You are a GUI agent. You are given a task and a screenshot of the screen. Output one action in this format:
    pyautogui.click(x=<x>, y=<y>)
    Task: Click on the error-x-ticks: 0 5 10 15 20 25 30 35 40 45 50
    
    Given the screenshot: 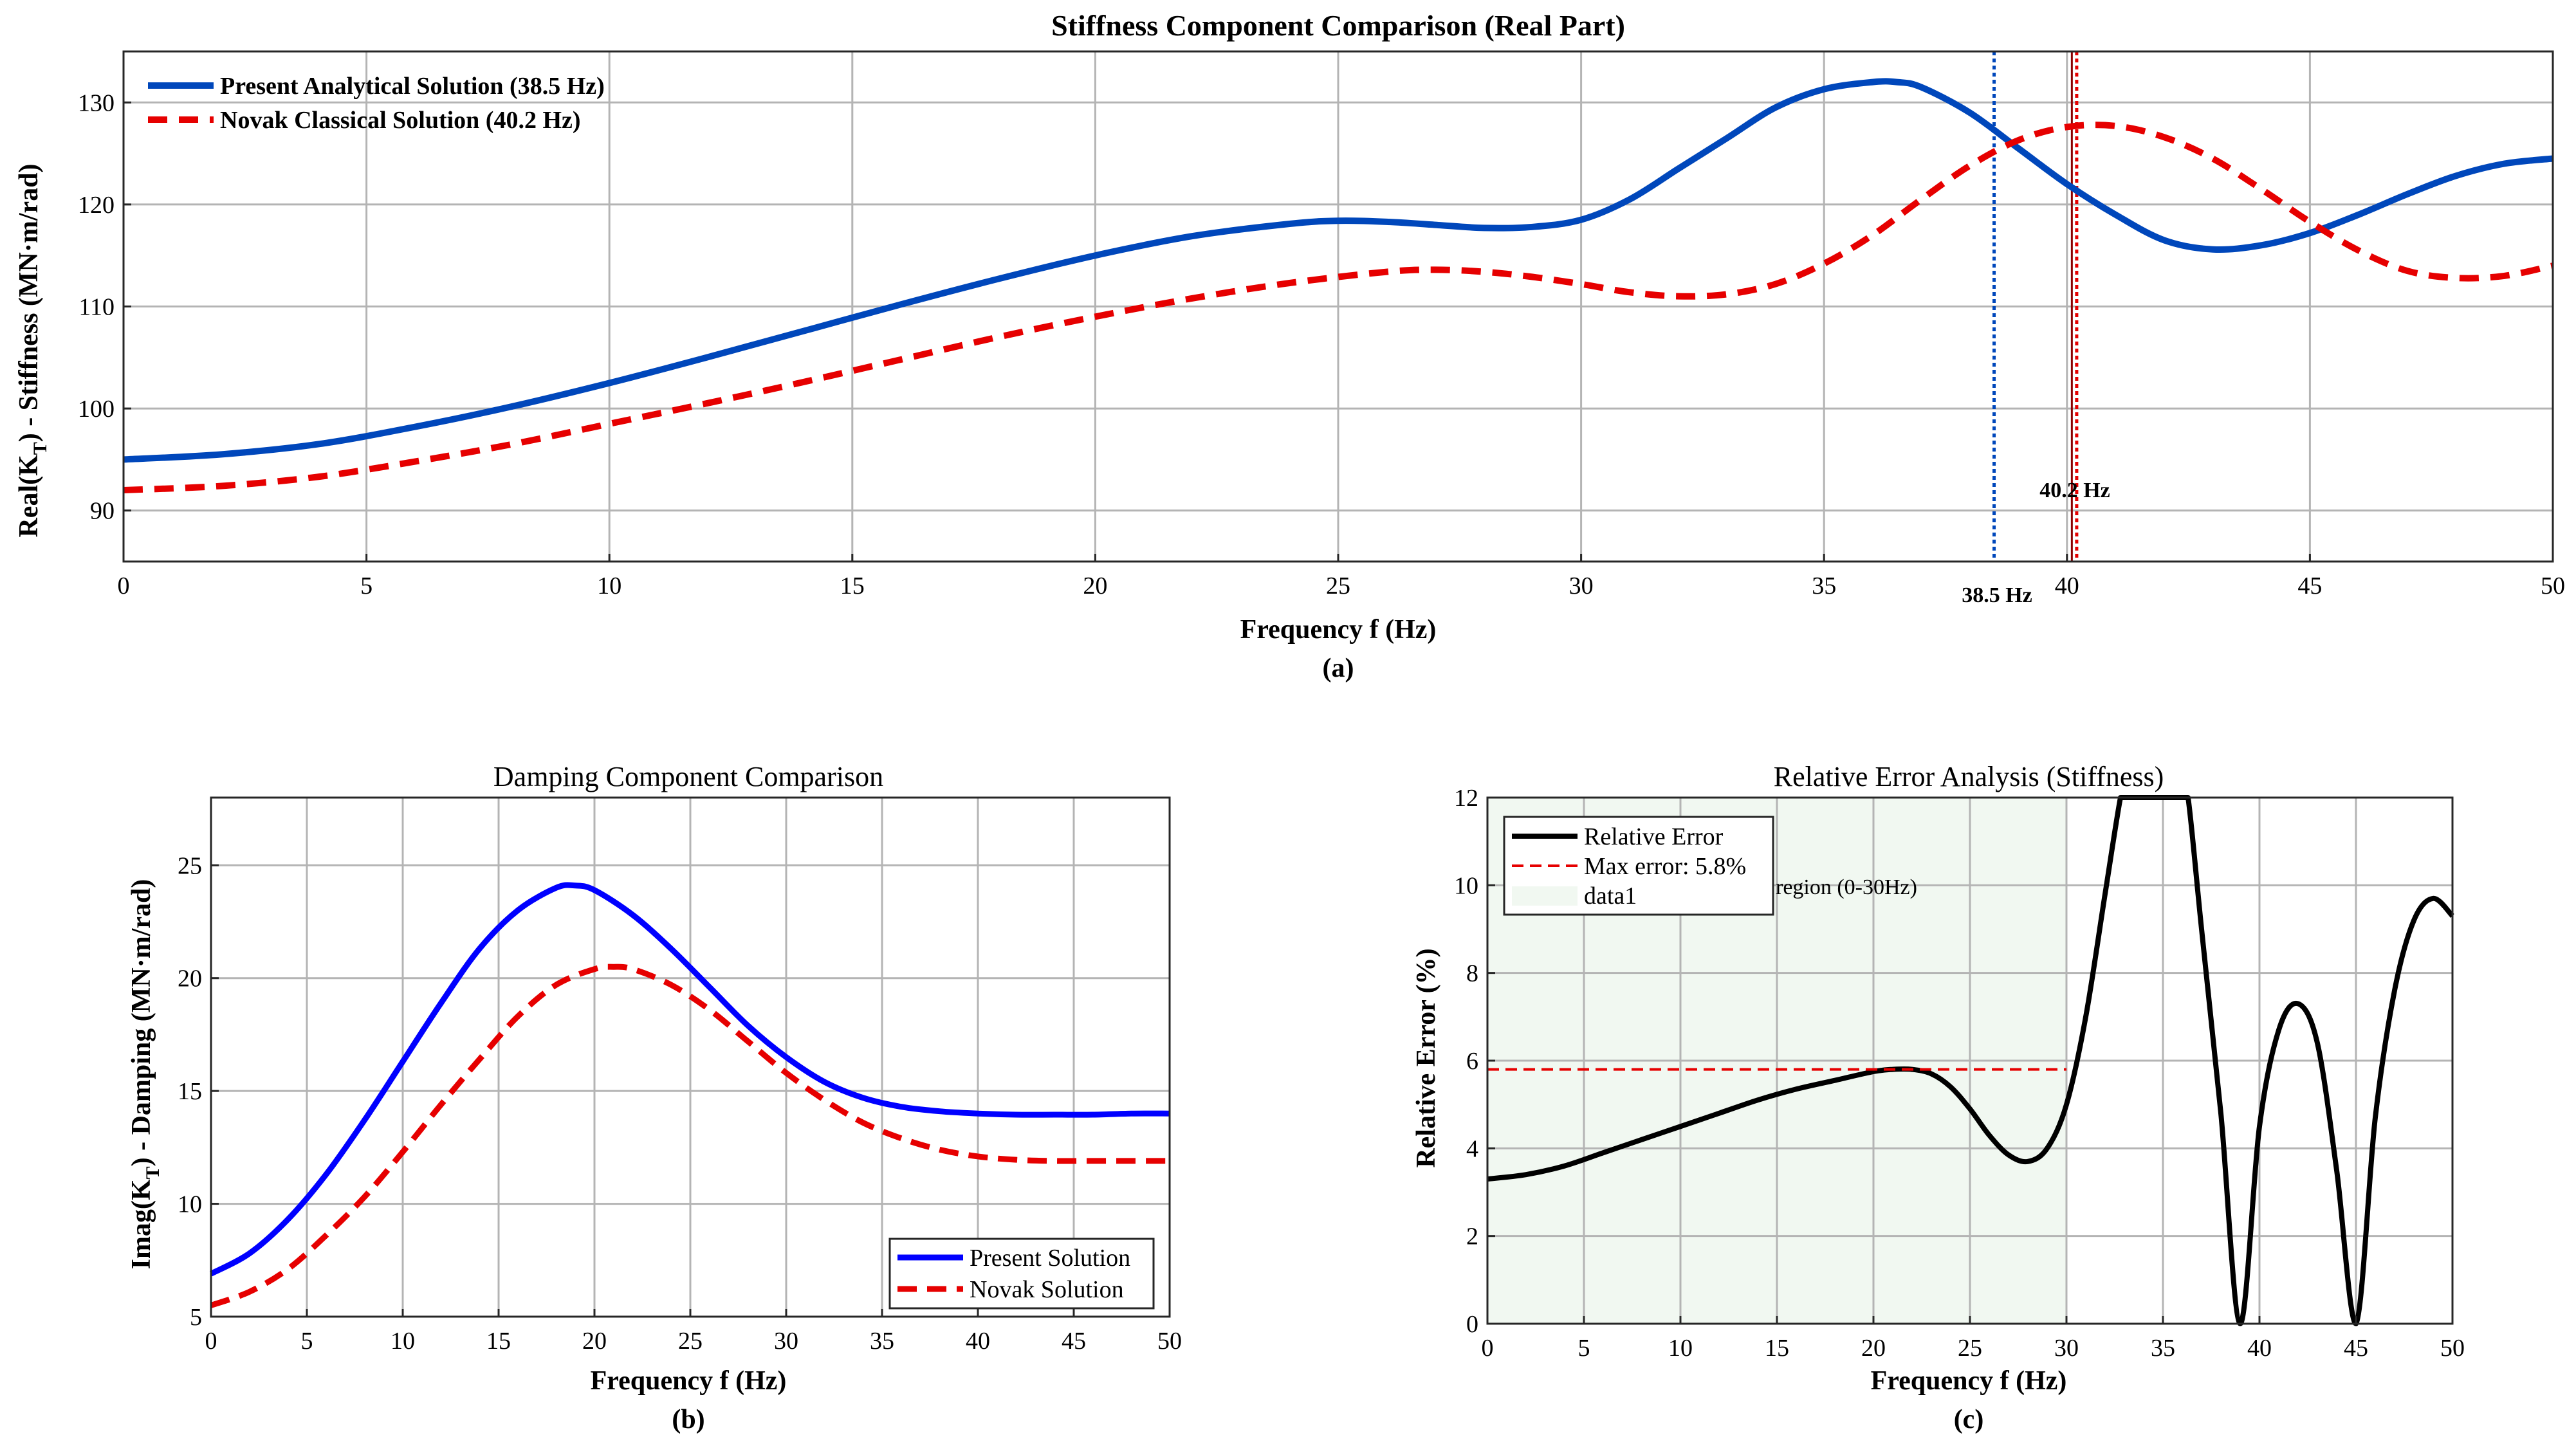 What is the action you would take?
    pyautogui.click(x=1973, y=1339)
    